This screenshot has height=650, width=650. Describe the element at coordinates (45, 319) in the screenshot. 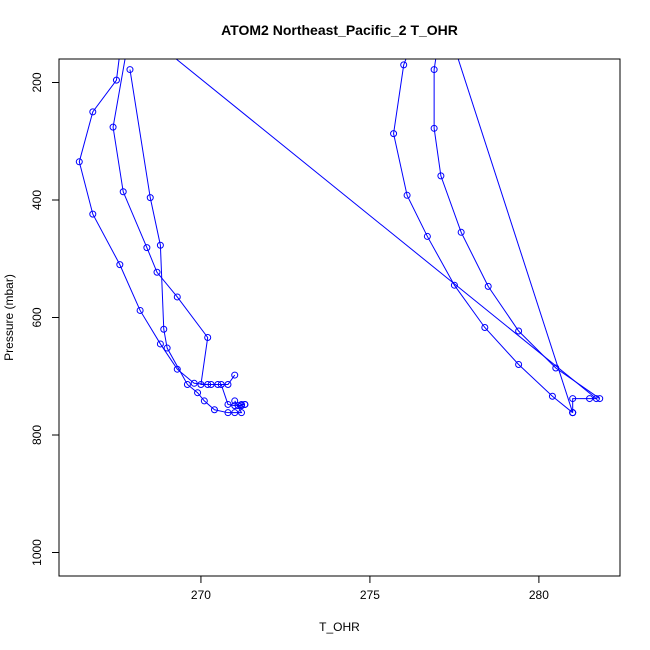

I see `y-axis: 200 400 600 800 1000` at that location.